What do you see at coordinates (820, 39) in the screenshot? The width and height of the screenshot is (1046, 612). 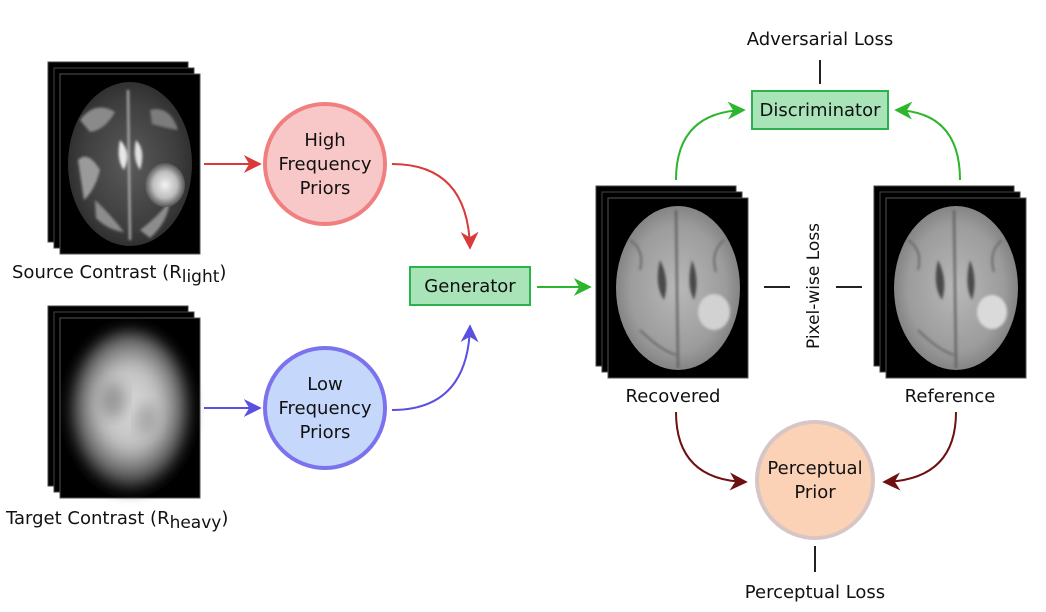 I see `adversarial-loss-label: Adversarial Loss` at bounding box center [820, 39].